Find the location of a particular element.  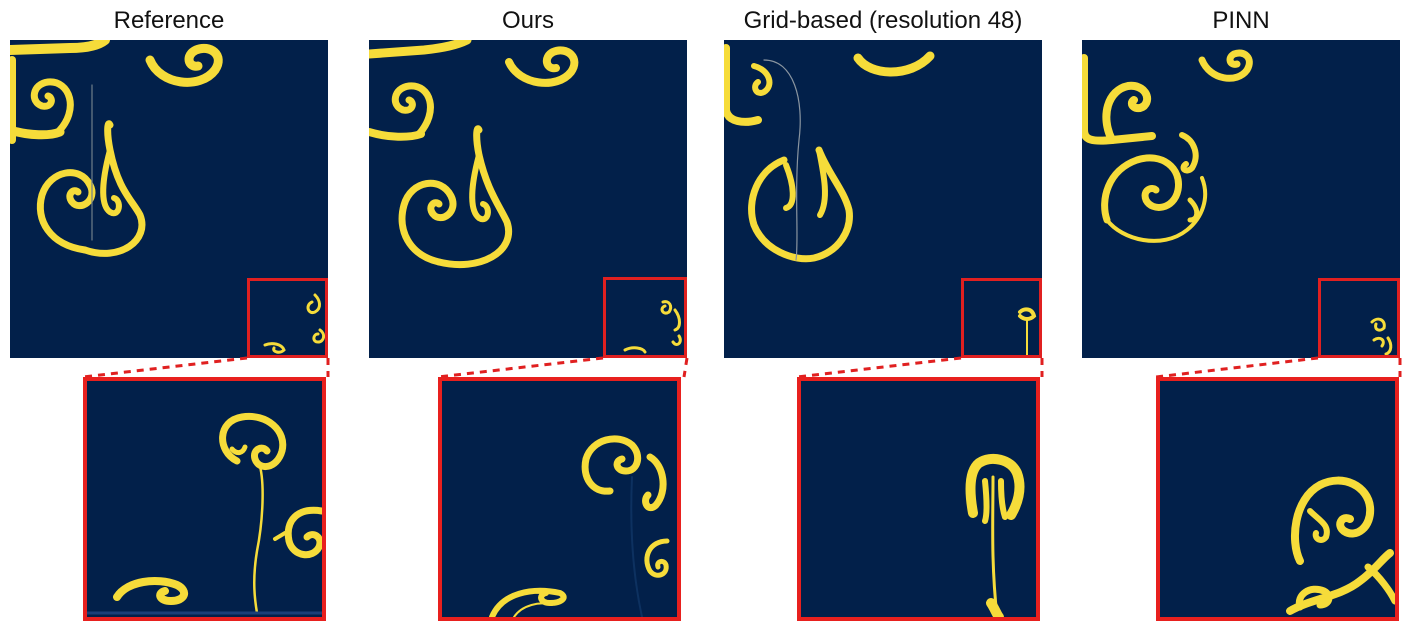

column-title-grid-based: Grid-based (resolution 48) is located at coordinates (883, 20).